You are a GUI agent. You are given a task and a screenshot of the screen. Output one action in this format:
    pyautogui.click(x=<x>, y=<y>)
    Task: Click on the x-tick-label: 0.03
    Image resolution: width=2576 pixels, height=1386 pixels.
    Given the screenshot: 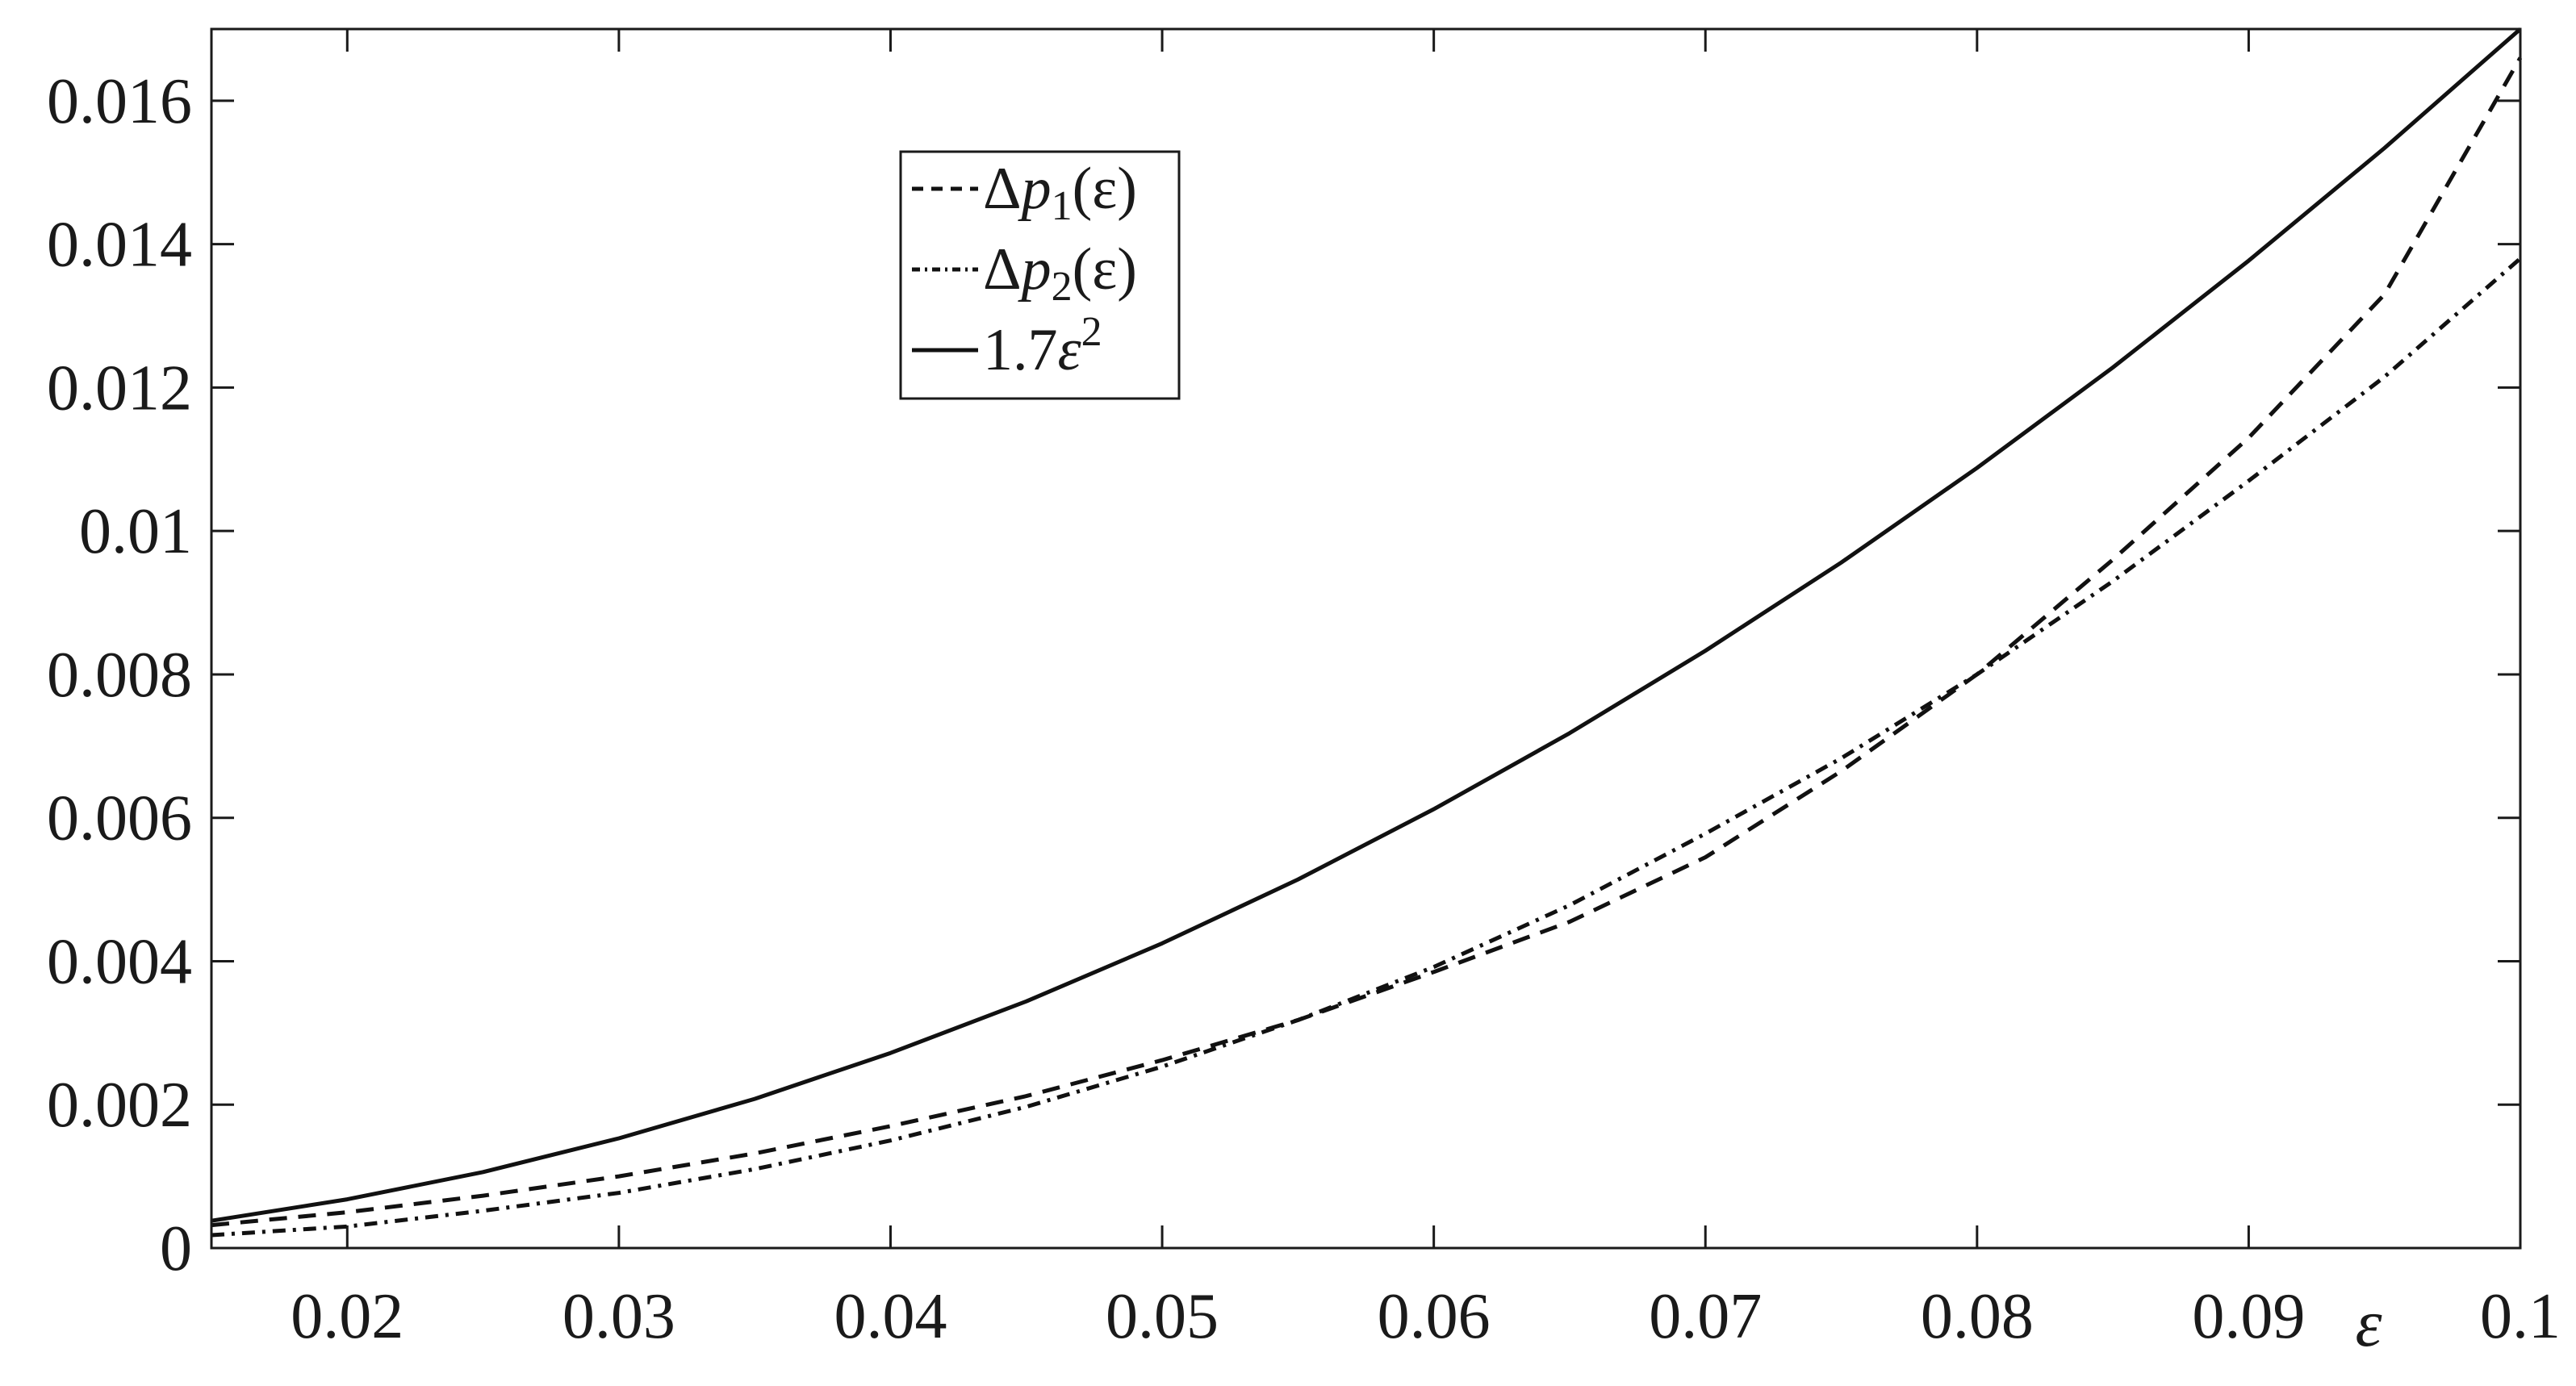 What is the action you would take?
    pyautogui.click(x=618, y=1316)
    